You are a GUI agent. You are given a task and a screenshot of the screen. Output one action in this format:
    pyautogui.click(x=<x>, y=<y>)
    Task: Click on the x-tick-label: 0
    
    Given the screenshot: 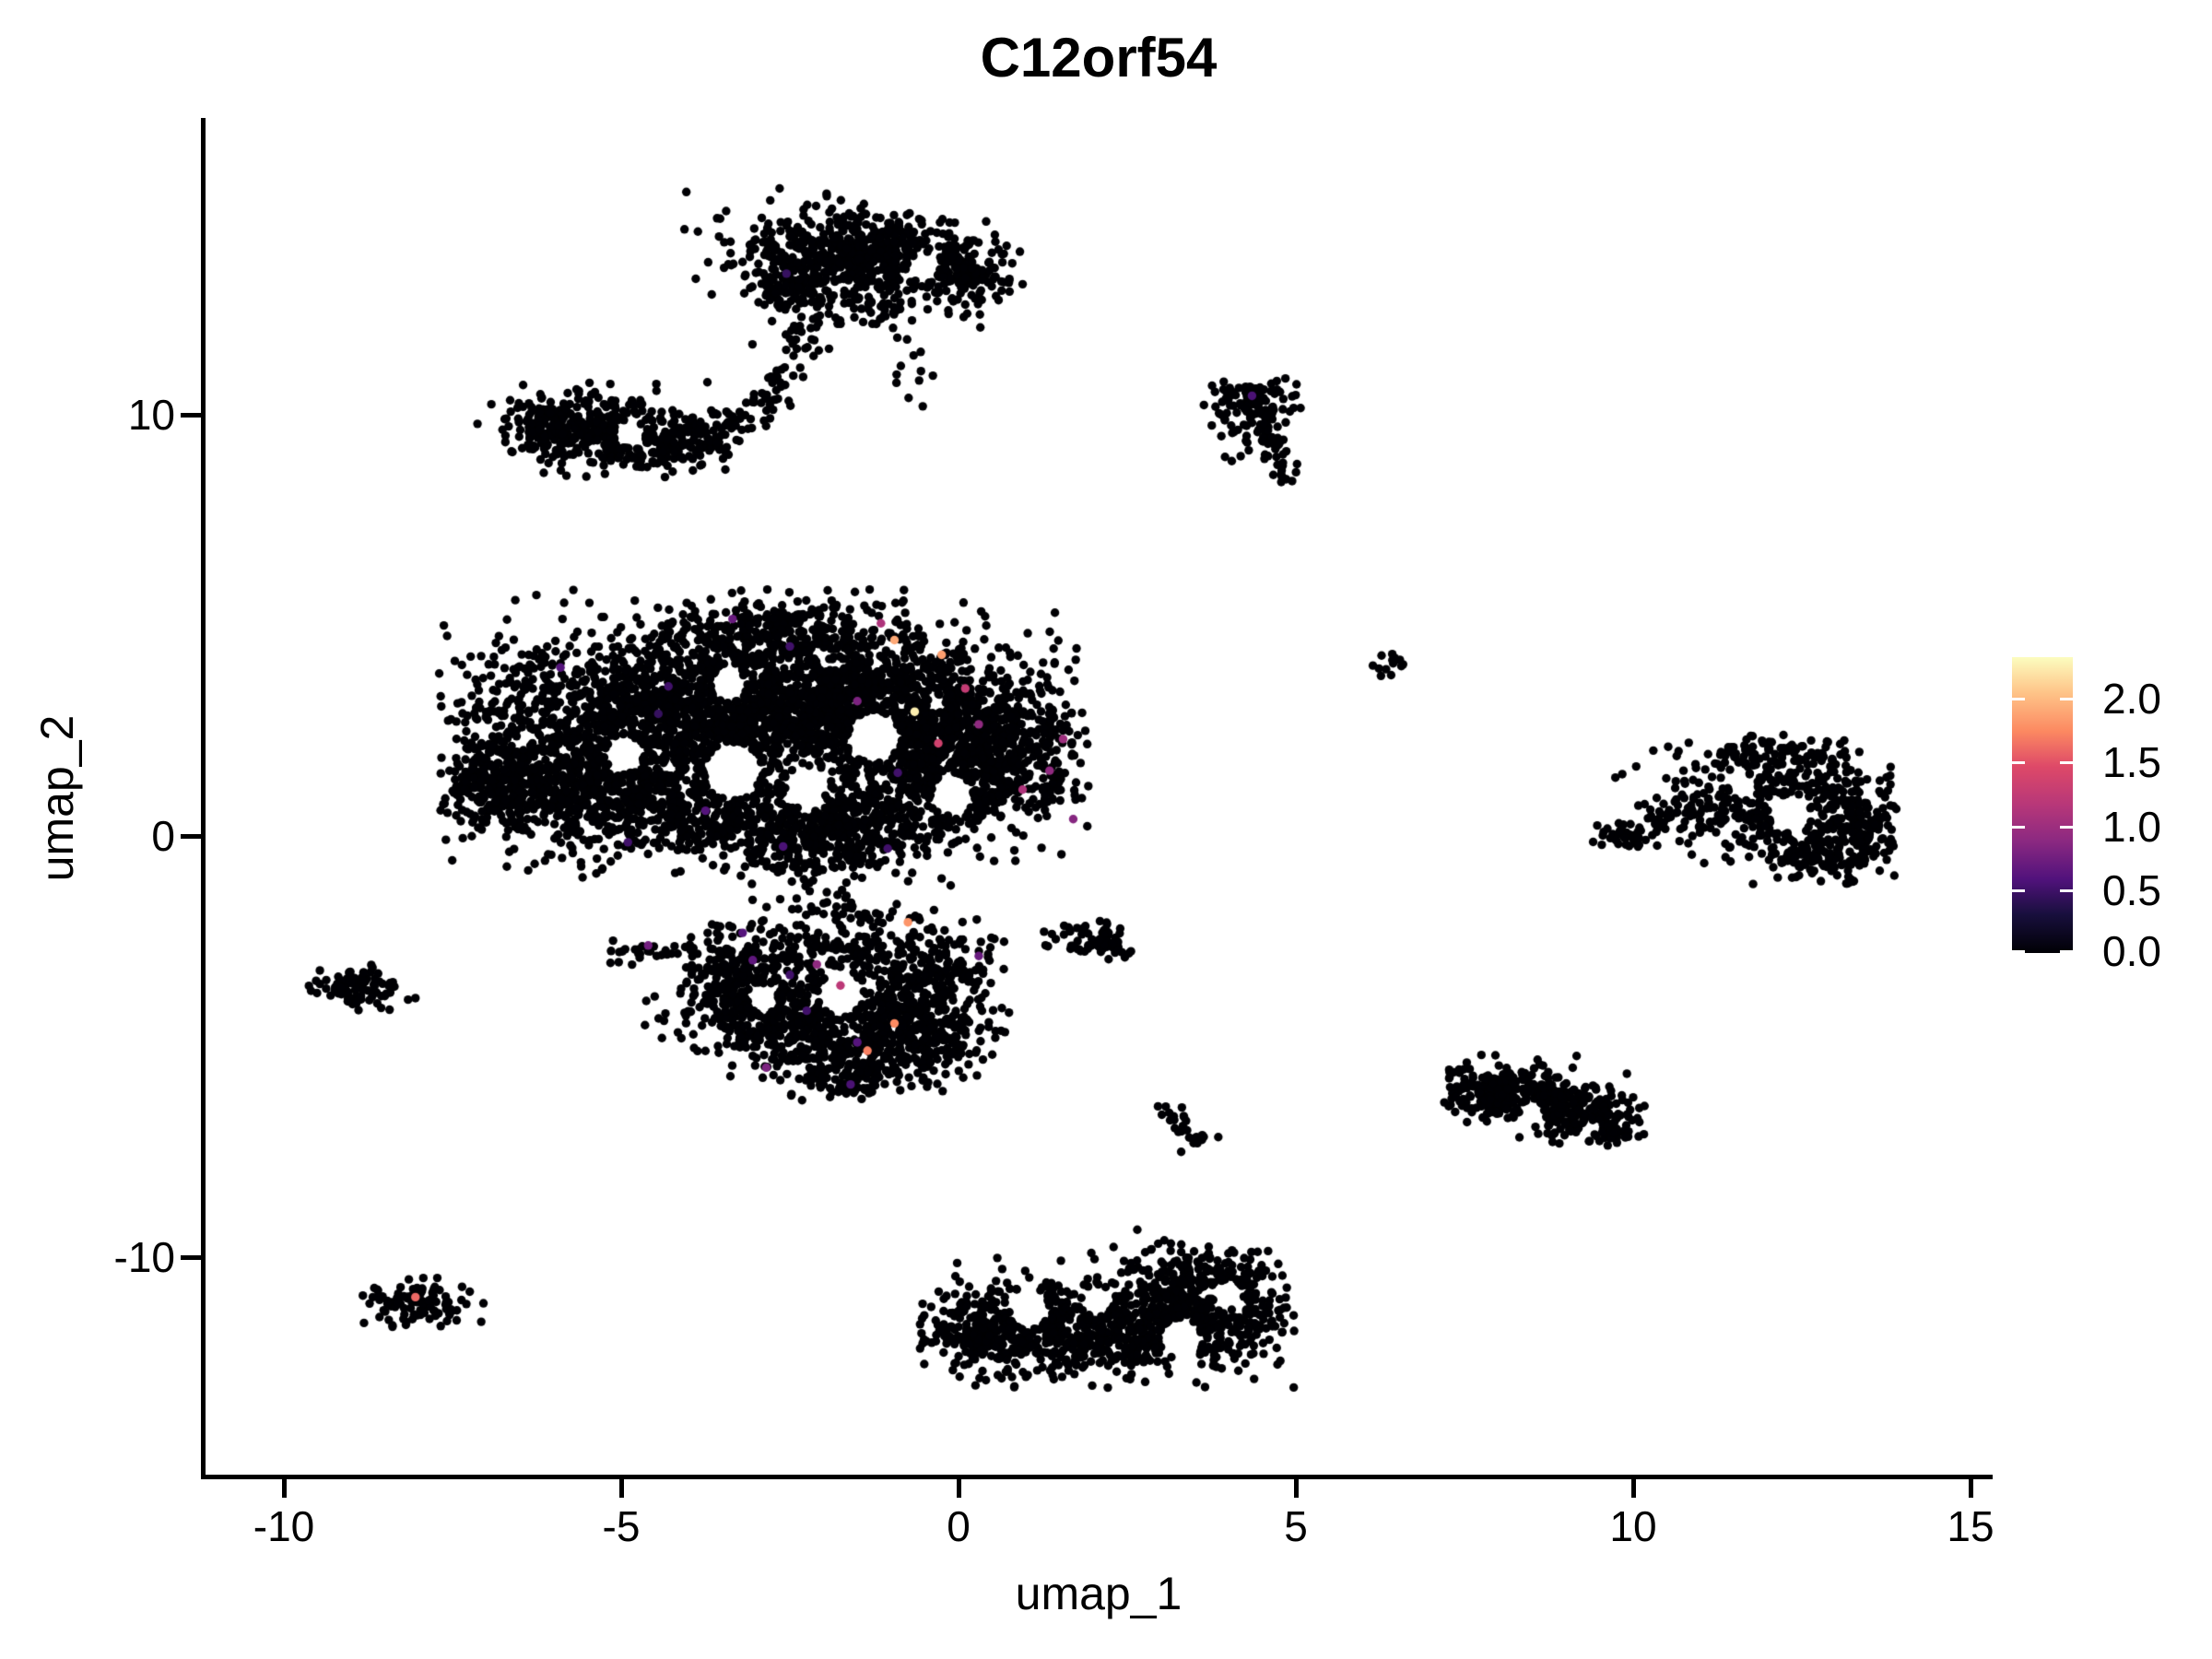 What is the action you would take?
    pyautogui.click(x=959, y=1526)
    